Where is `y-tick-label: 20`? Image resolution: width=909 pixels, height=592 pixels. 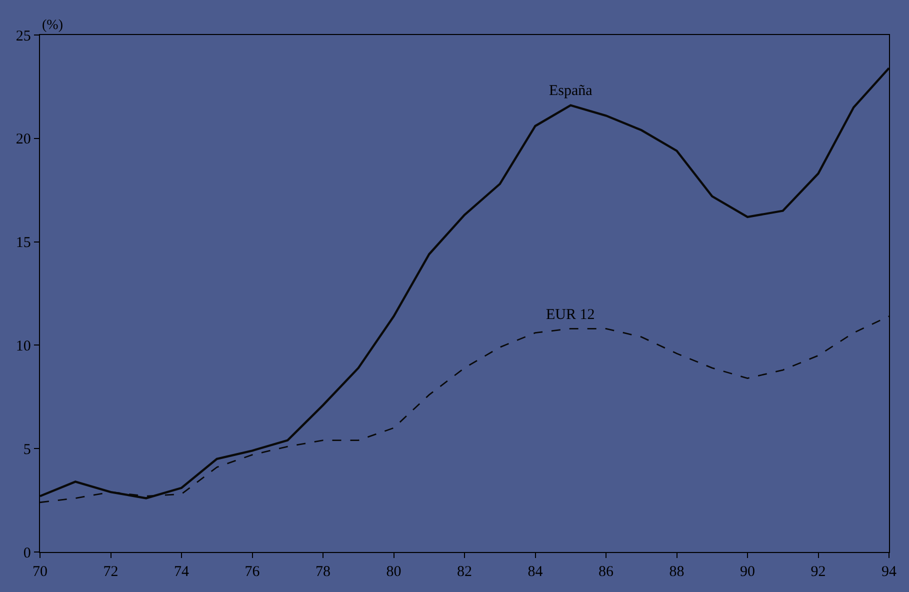 y-tick-label: 20 is located at coordinates (23, 140).